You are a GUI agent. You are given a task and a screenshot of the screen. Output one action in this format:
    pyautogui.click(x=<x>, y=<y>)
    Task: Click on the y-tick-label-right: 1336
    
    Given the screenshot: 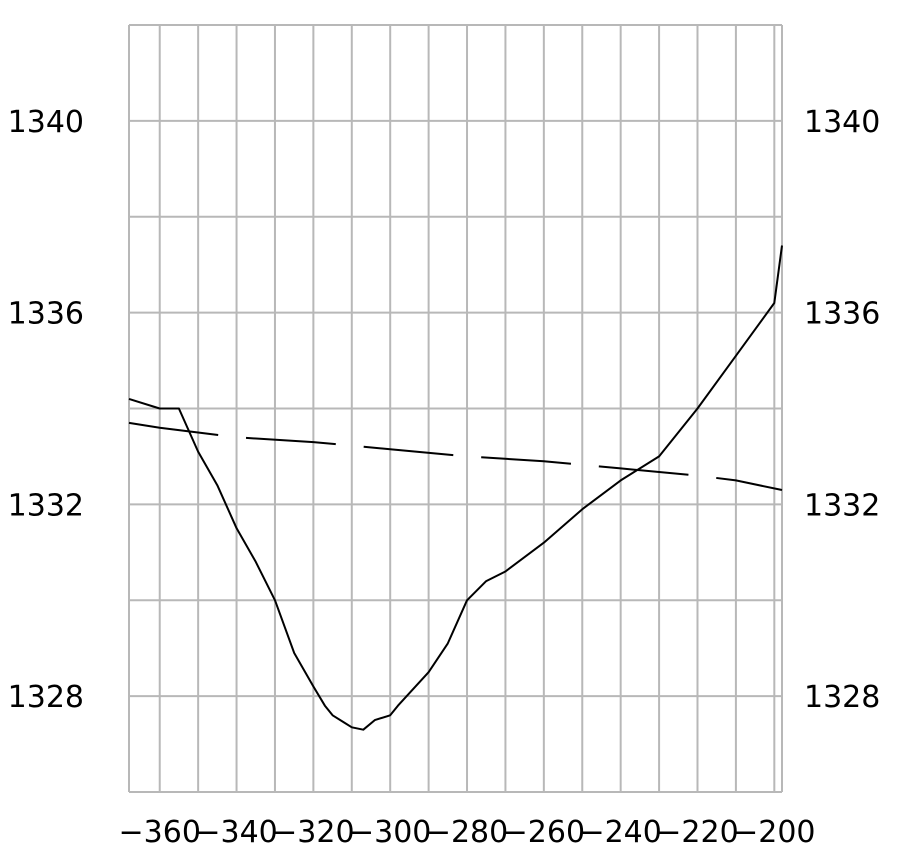 What is the action you would take?
    pyautogui.click(x=842, y=314)
    